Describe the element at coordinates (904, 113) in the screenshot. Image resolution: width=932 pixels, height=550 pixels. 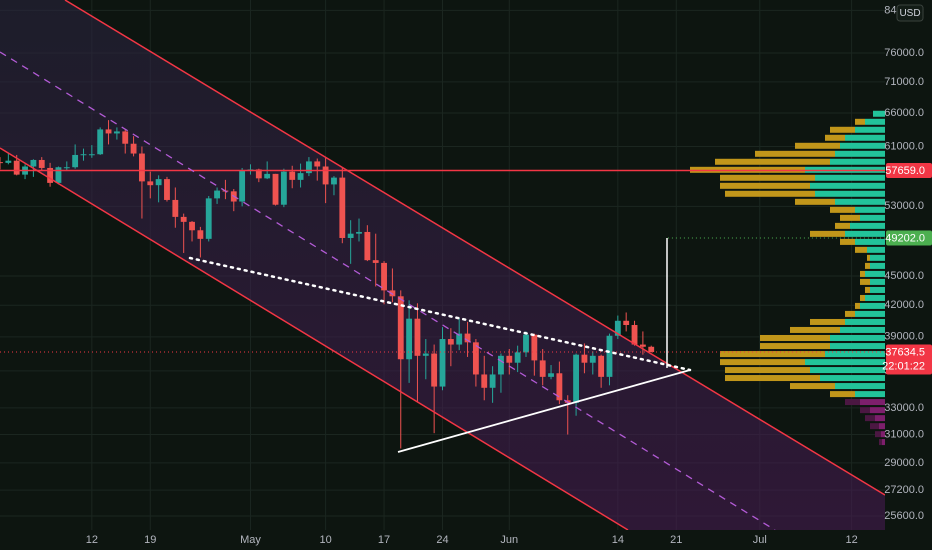
I see `y-tick-label: 66000.0` at that location.